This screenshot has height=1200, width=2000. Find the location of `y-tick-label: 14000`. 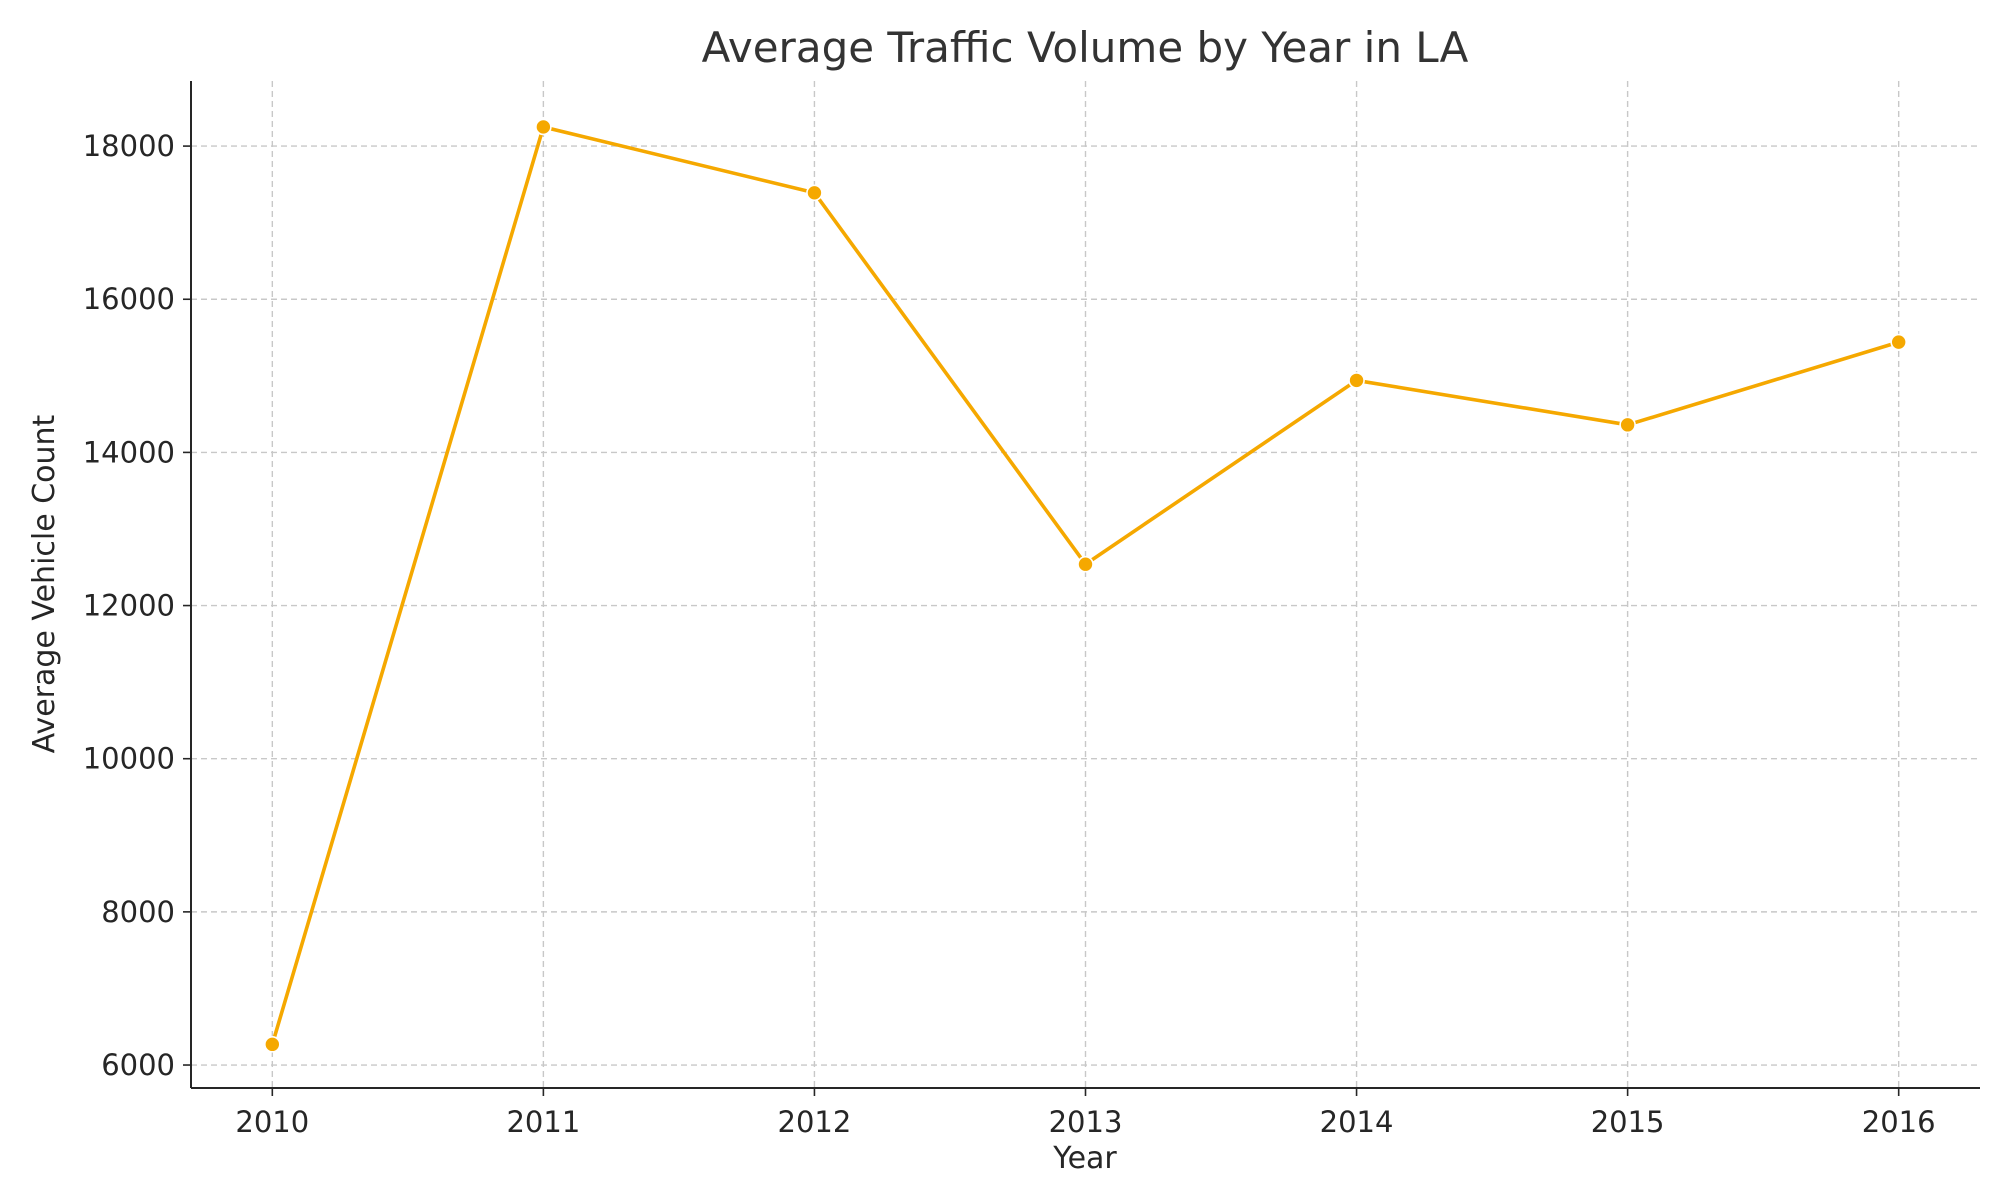

y-tick-label: 14000 is located at coordinates (129, 452).